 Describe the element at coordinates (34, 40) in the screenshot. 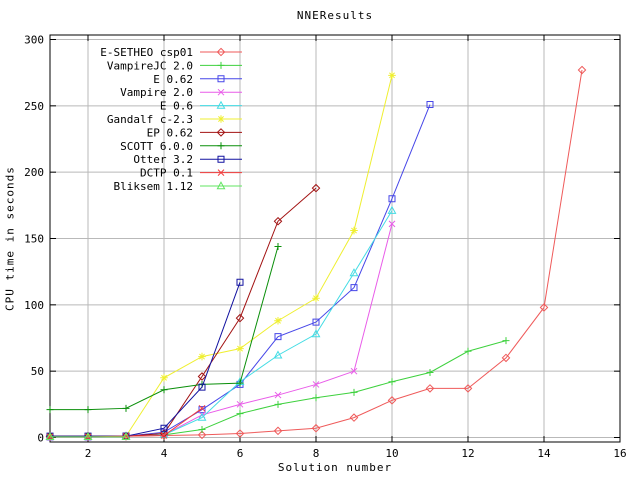

I see `y-tick-label: 300` at that location.